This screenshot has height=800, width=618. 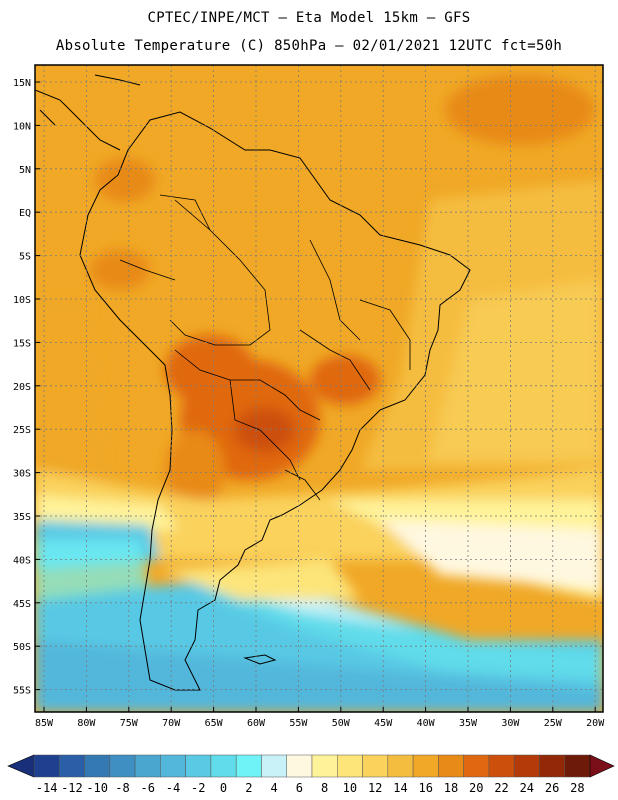 What do you see at coordinates (173, 788) in the screenshot?
I see `colorbar-label: -4` at bounding box center [173, 788].